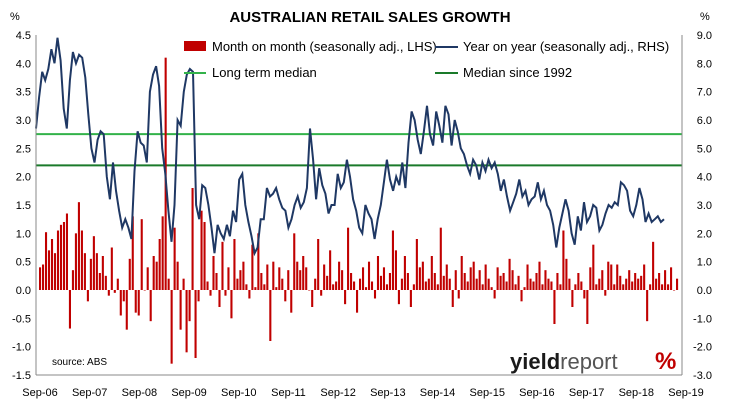  Describe the element at coordinates (536, 393) in the screenshot. I see `x-tick-label: Sep-16` at that location.